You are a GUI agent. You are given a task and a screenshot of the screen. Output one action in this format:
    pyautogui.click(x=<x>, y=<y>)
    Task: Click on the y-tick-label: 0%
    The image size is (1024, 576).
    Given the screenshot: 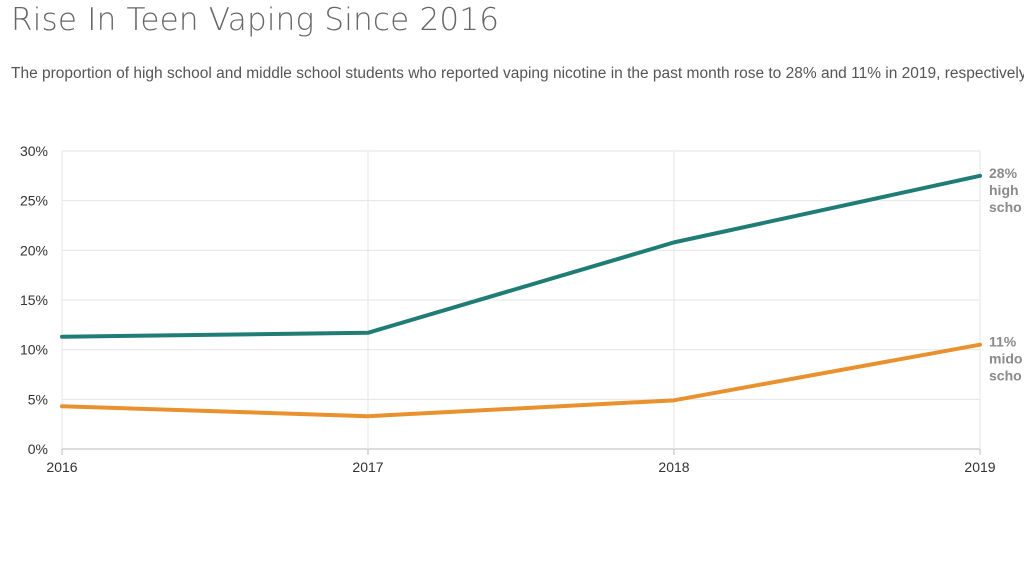 What is the action you would take?
    pyautogui.click(x=38, y=449)
    